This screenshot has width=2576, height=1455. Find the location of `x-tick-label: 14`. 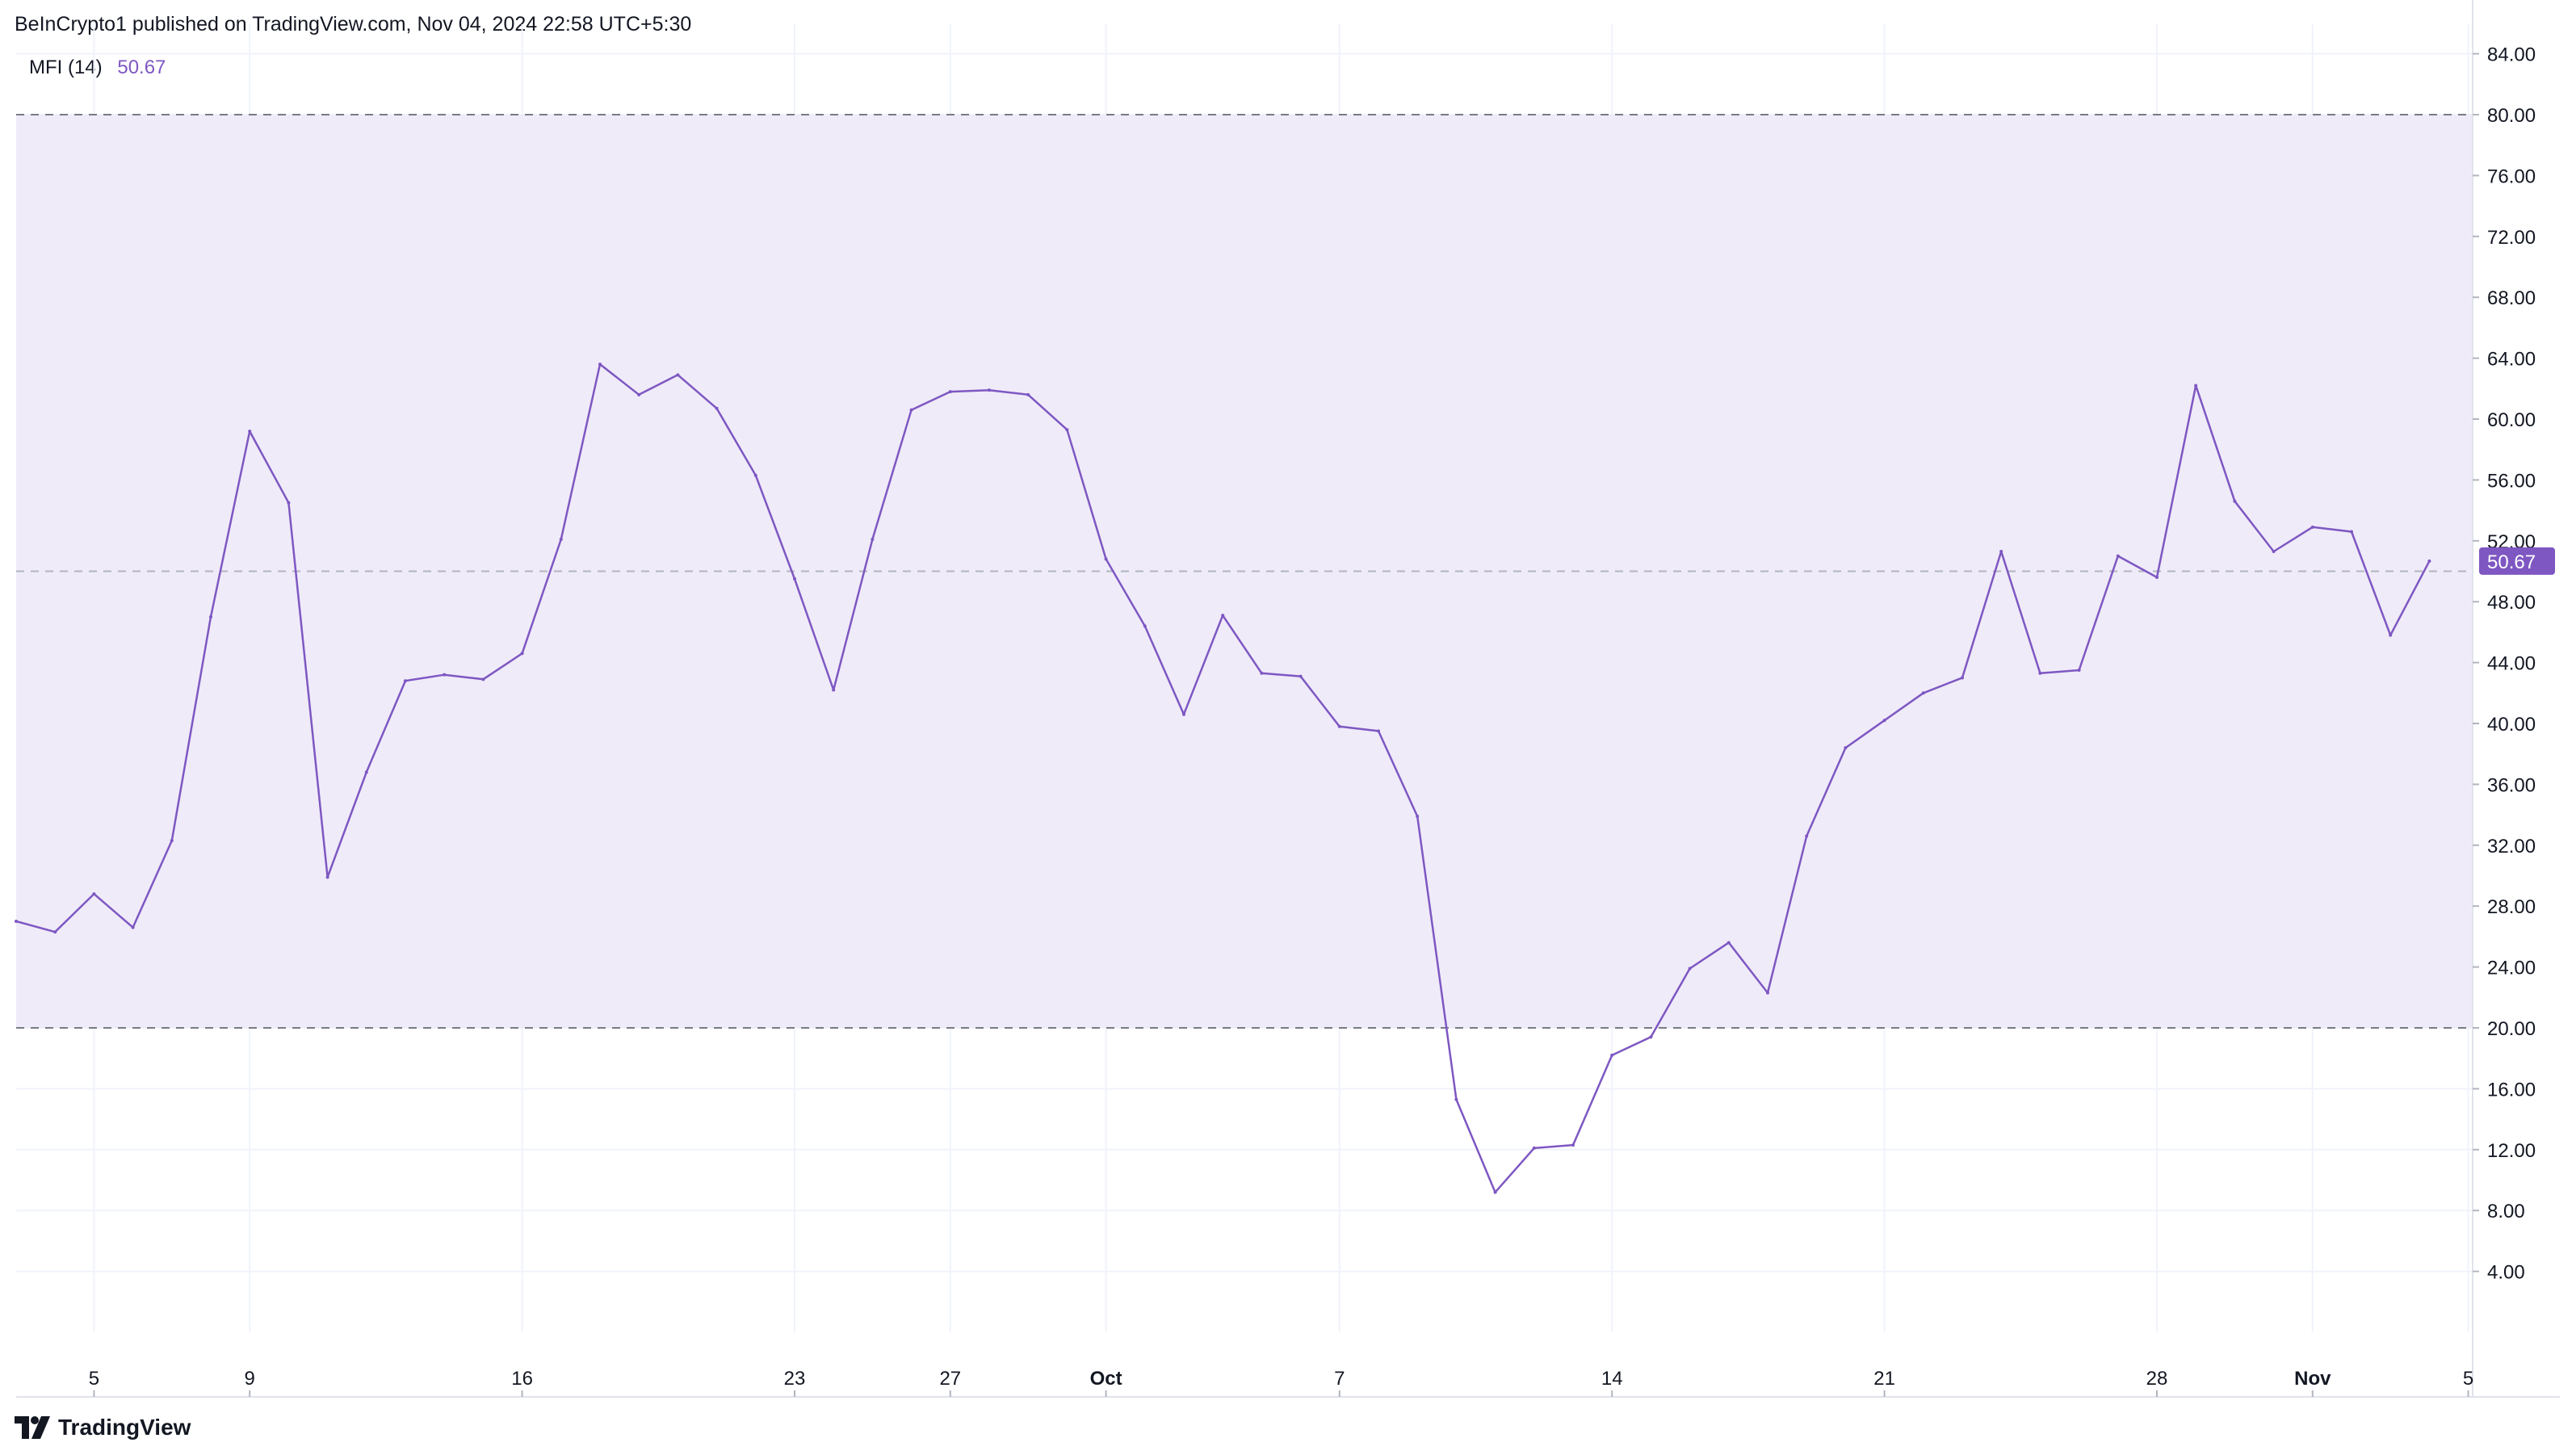

x-tick-label: 14 is located at coordinates (1612, 1379).